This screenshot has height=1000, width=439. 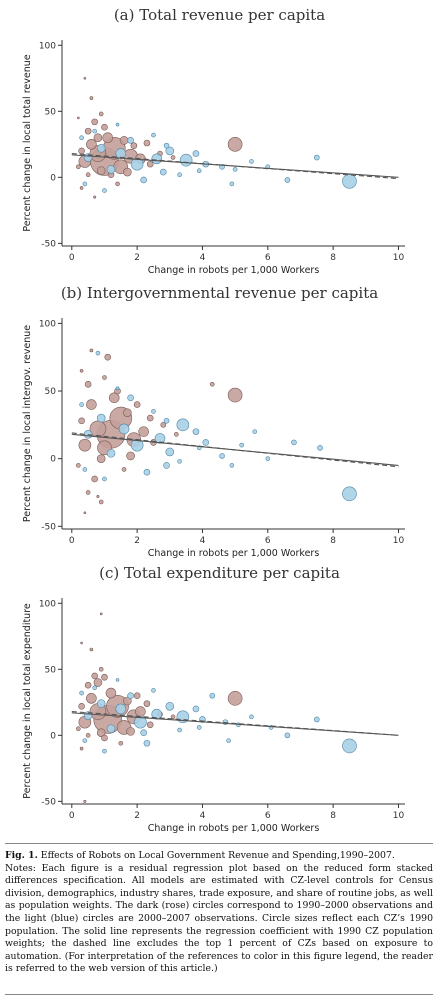 I want to click on x-tick-label: 4, so click(x=203, y=816).